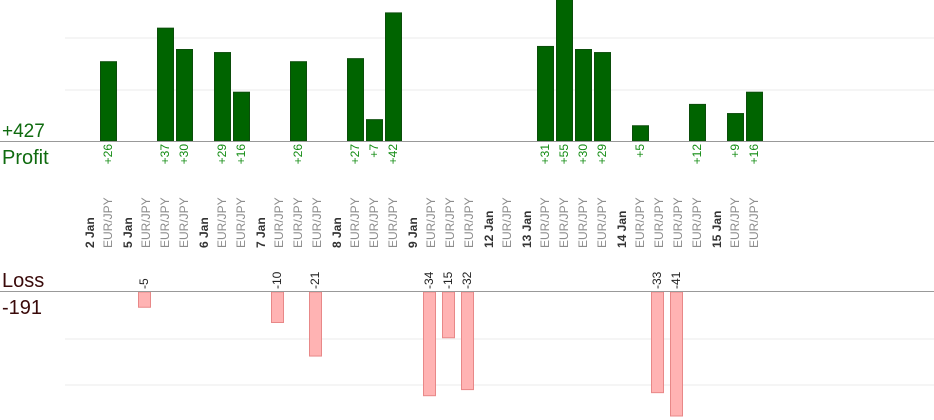  What do you see at coordinates (144, 283) in the screenshot?
I see `loss-value-label: -5` at bounding box center [144, 283].